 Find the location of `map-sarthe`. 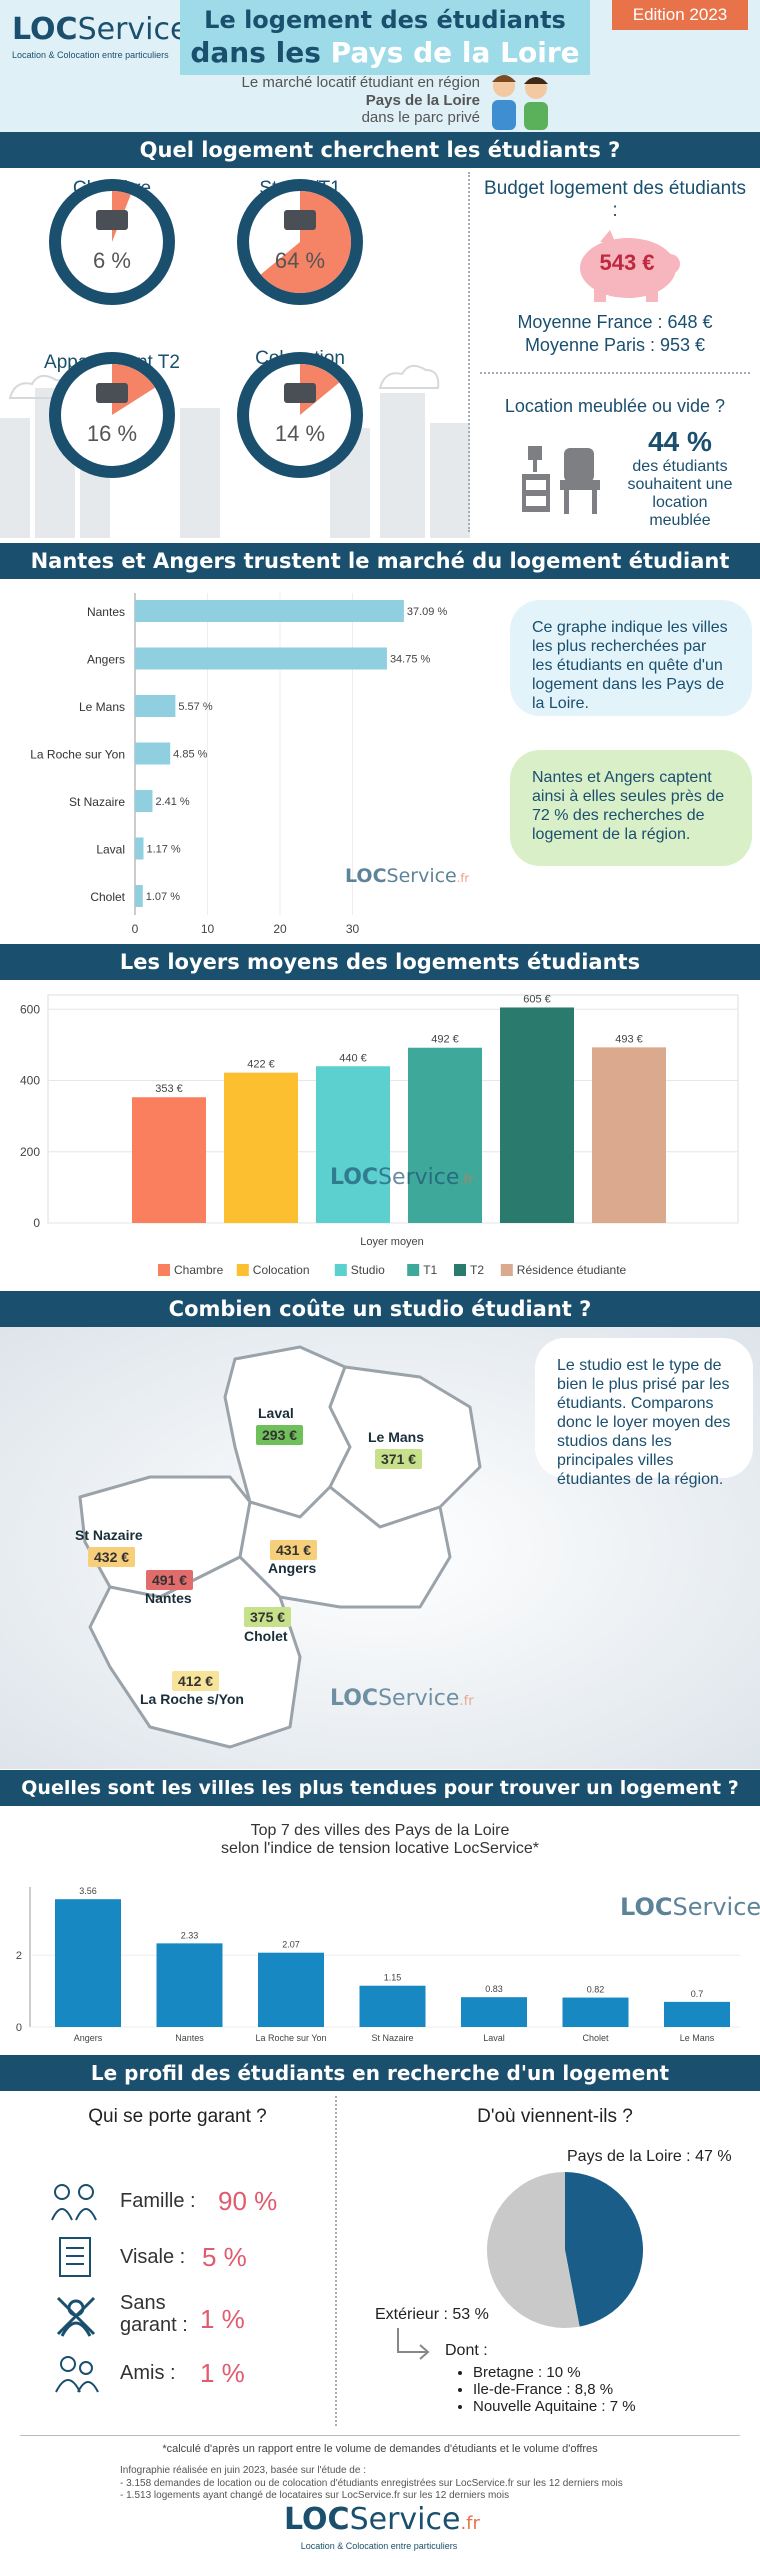

map-sarthe is located at coordinates (405, 1447).